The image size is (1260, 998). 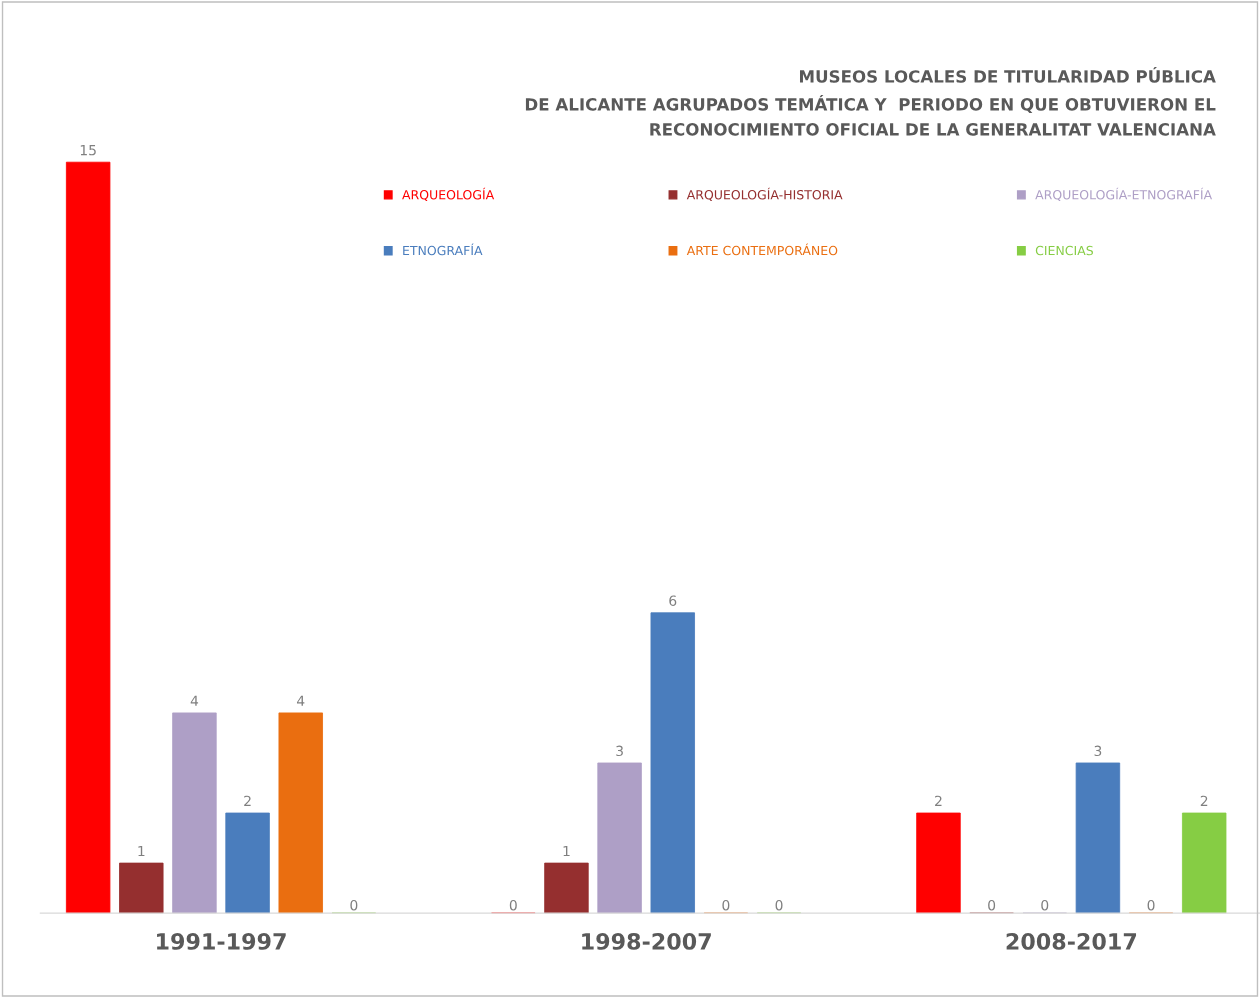 What do you see at coordinates (870, 101) in the screenshot?
I see `chart-title: MUSEOS LOCALES DE TITULARIDAD PÚBLICA DE ALICANTE AGRUPADOS TEMÁTICA Y PERIODO EN QUE OBTUVIERON EL RECONOCIMIENTO OFICIAL DE LA GENERALITAT VALENCIANA` at bounding box center [870, 101].